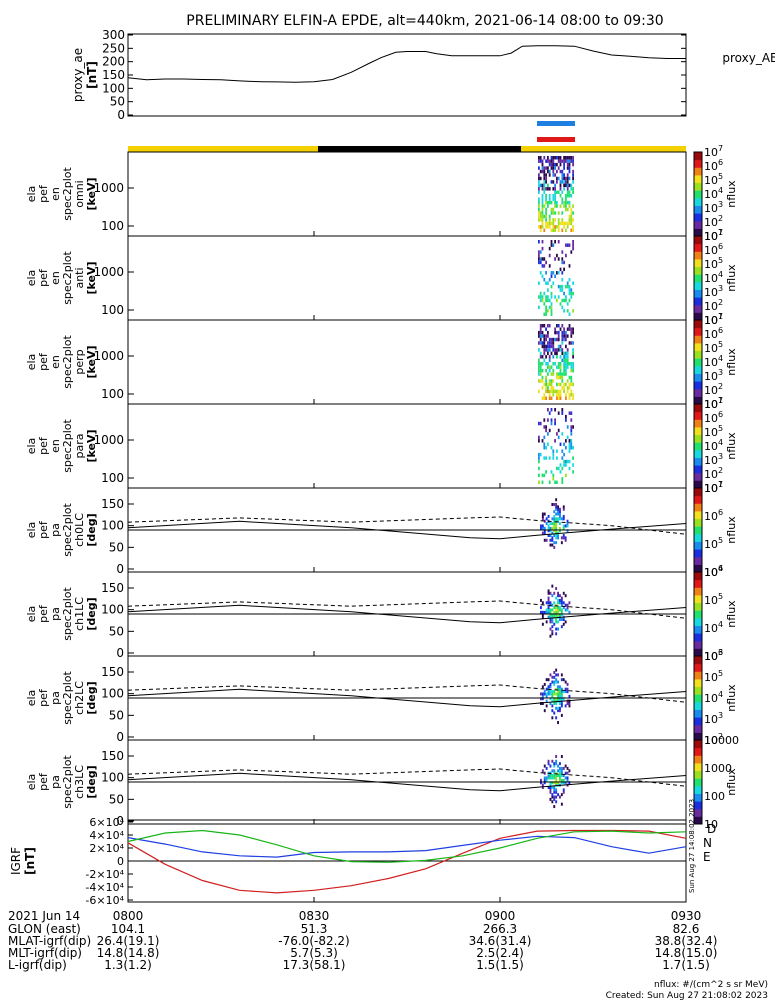 This screenshot has width=775, height=1000. What do you see at coordinates (79, 614) in the screenshot?
I see `panel-ylabel-line: ch1LC` at bounding box center [79, 614].